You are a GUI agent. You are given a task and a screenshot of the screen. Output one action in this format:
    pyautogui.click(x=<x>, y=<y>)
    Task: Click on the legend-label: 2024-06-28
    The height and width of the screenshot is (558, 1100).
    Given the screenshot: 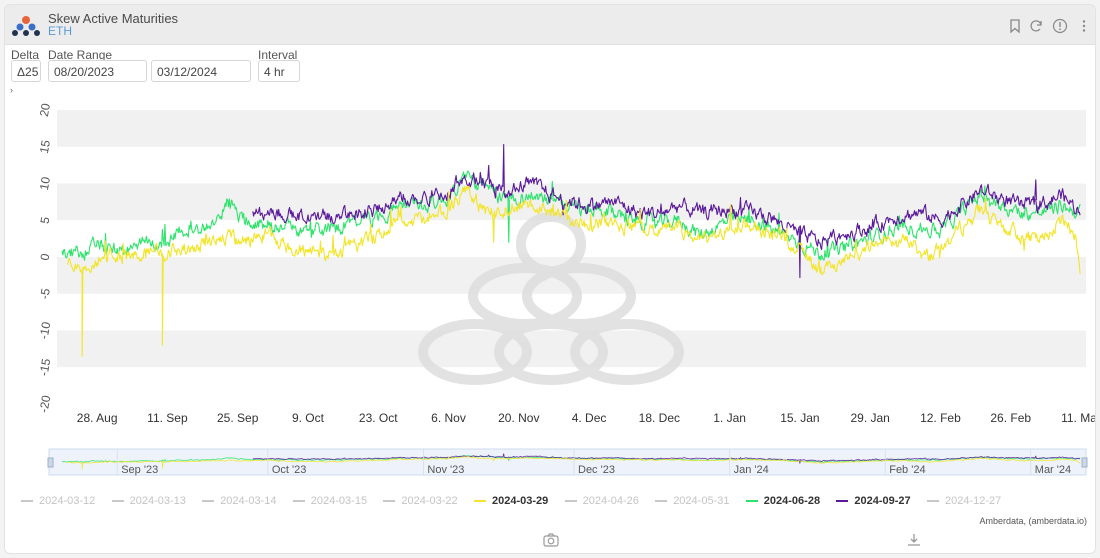 What is the action you would take?
    pyautogui.click(x=792, y=501)
    